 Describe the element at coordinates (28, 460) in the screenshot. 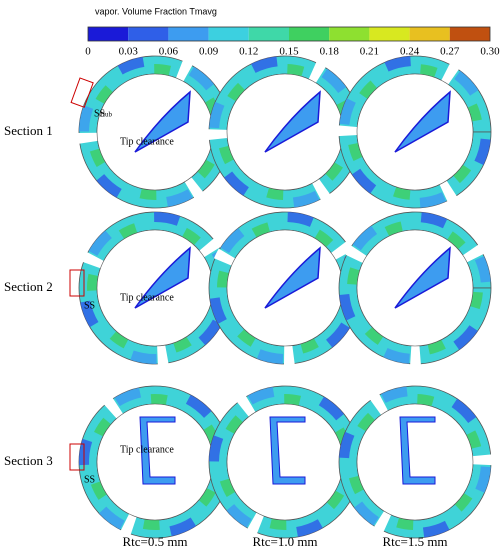

I see `row-label: Section 3` at that location.